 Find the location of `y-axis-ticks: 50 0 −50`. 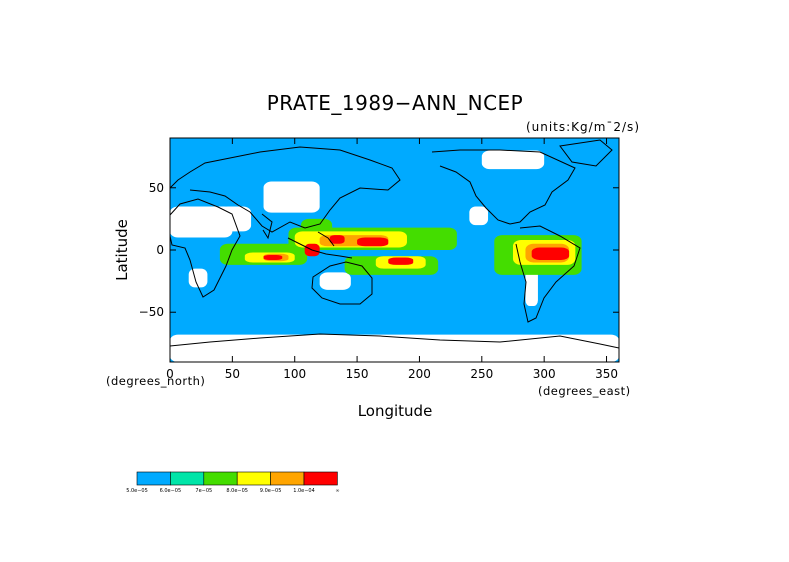

y-axis-ticks: 50 0 −50 is located at coordinates (379, 250).